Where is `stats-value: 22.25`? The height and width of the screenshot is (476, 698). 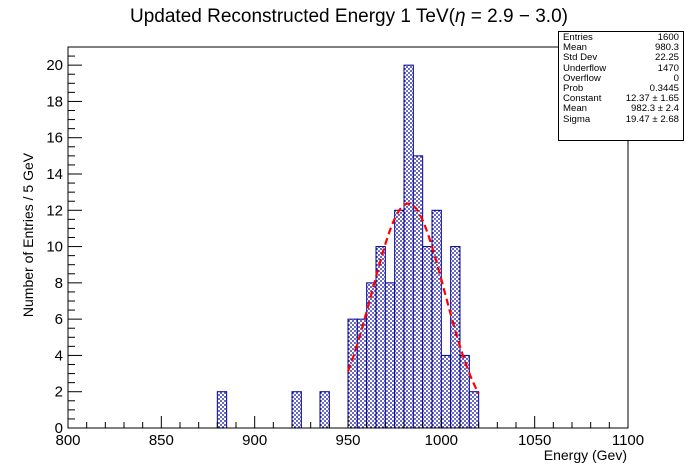 stats-value: 22.25 is located at coordinates (666, 58).